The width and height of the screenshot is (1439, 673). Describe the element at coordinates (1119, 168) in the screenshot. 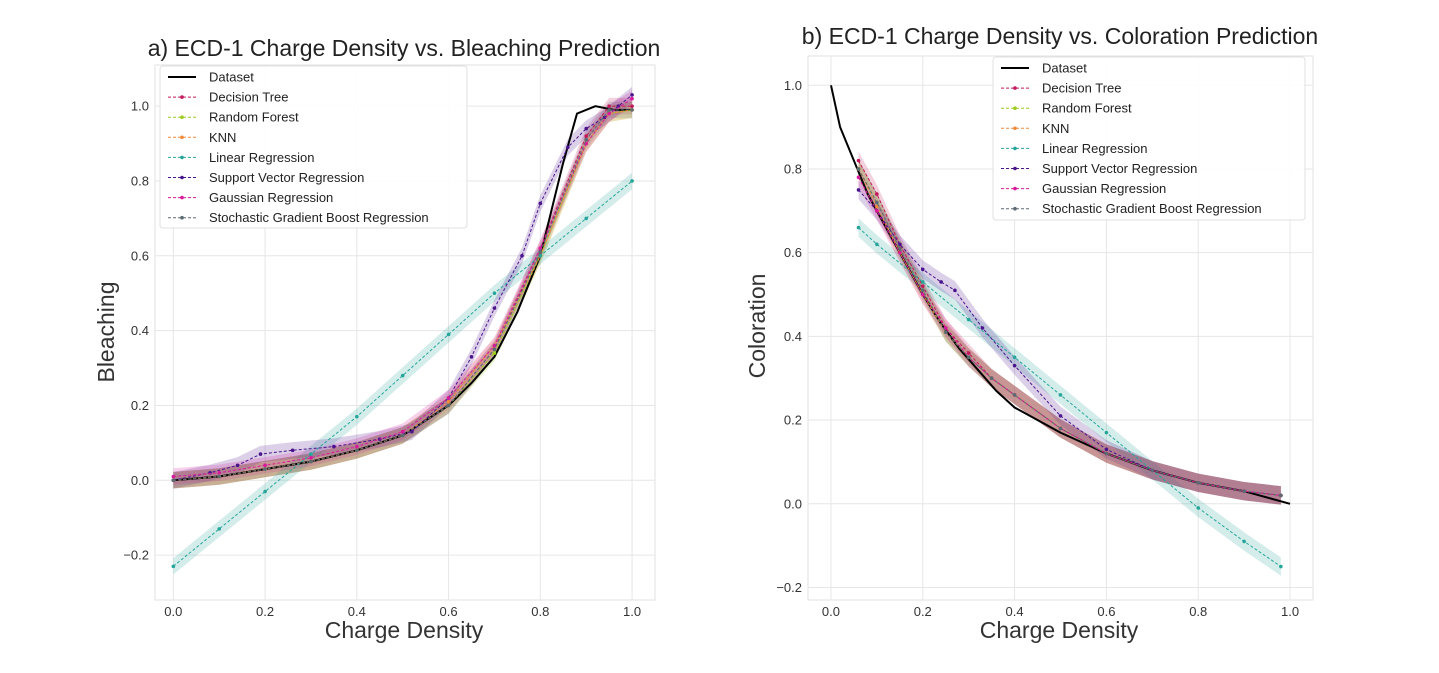

I see `legend-label: Support Vector Regression` at that location.